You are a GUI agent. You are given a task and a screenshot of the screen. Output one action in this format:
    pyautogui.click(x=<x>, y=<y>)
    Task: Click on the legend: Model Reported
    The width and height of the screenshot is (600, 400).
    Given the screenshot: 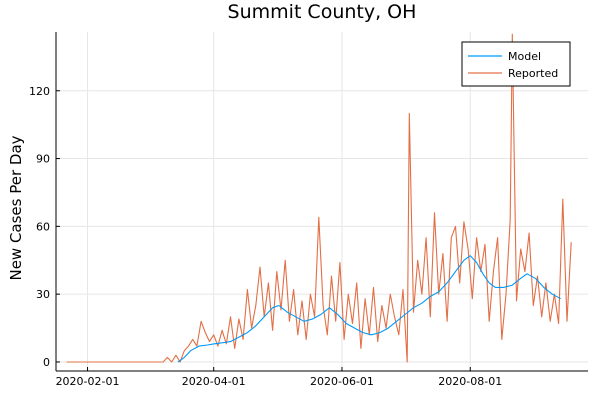 What is the action you would take?
    pyautogui.click(x=516, y=64)
    